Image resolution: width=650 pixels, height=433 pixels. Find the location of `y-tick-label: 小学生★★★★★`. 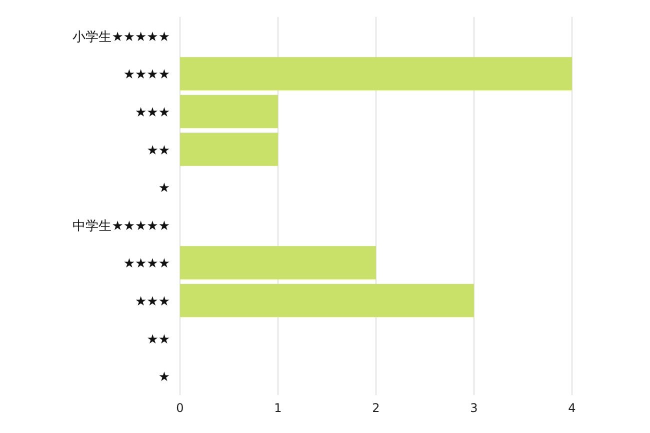

y-tick-label: 小学生★★★★★ is located at coordinates (121, 37).